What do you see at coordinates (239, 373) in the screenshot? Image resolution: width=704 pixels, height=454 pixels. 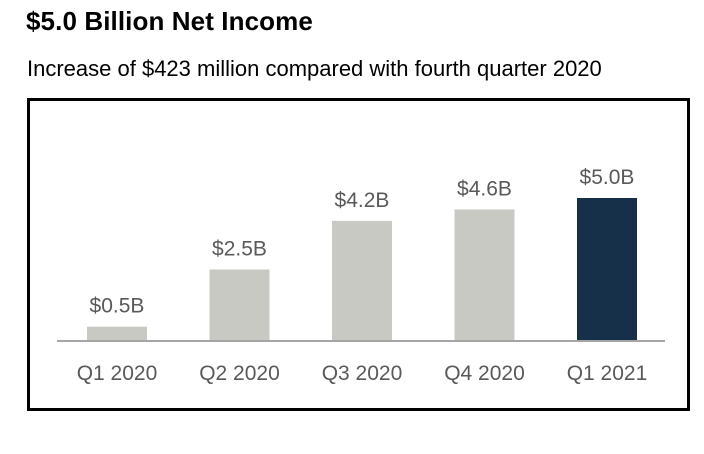 I see `x-tick-label: Q2 2020` at bounding box center [239, 373].